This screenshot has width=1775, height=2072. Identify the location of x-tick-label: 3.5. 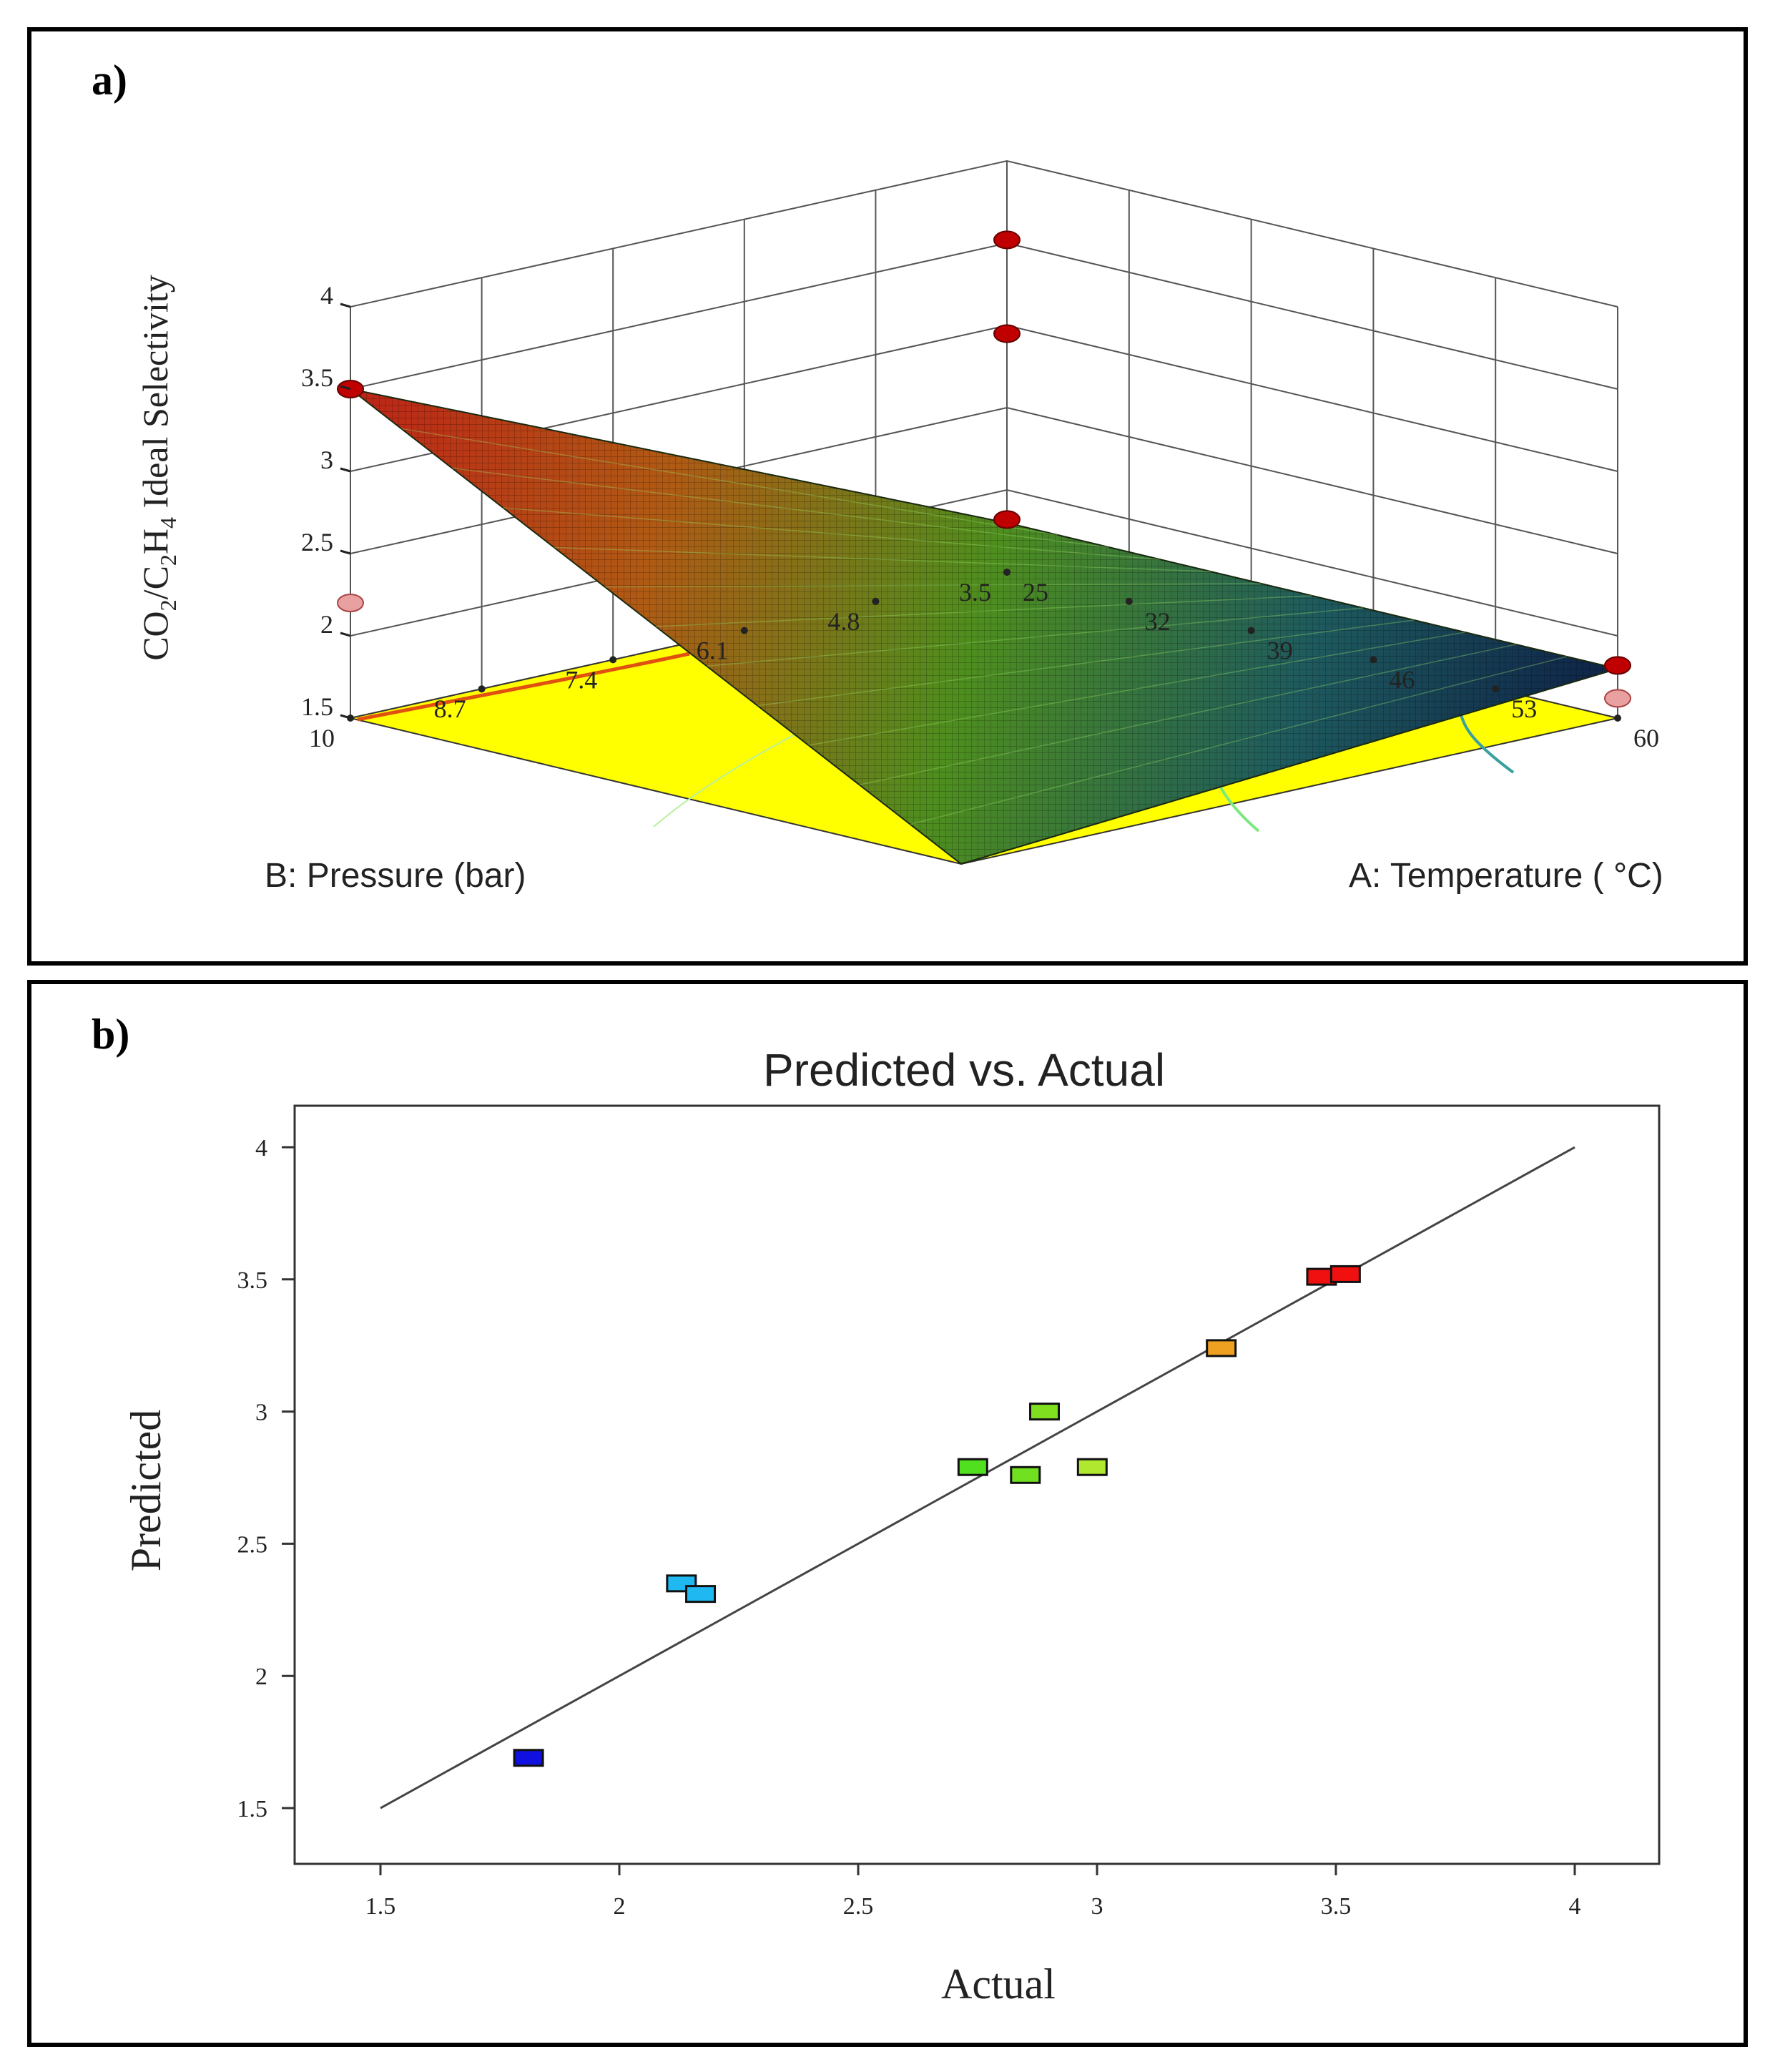
(1336, 1906).